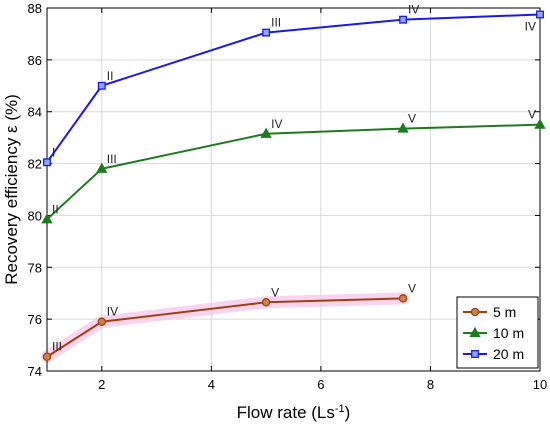  Describe the element at coordinates (540, 384) in the screenshot. I see `x-tick-label: 10` at that location.